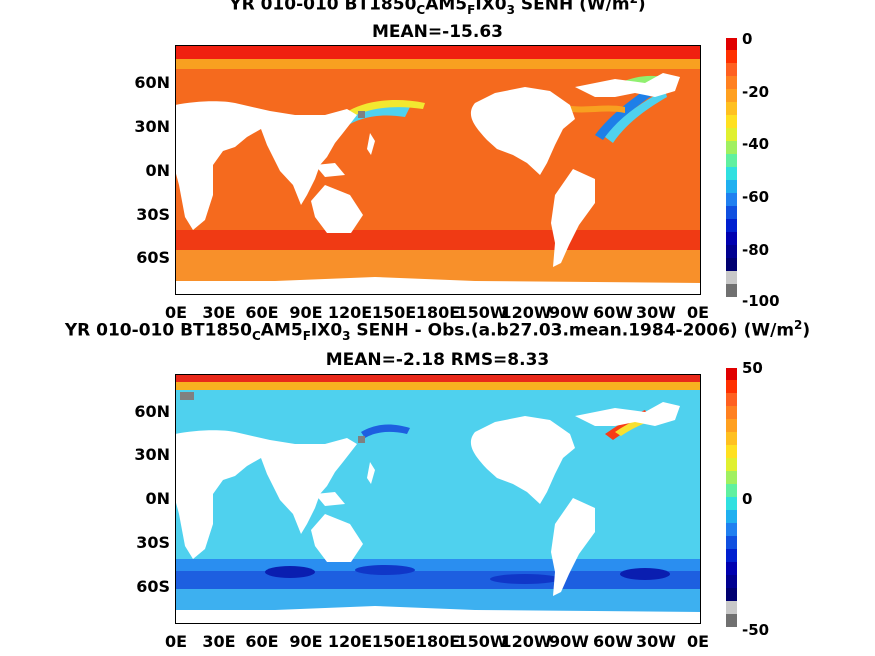 The height and width of the screenshot is (656, 875). I want to click on top-lon-label: 90E, so click(306, 312).